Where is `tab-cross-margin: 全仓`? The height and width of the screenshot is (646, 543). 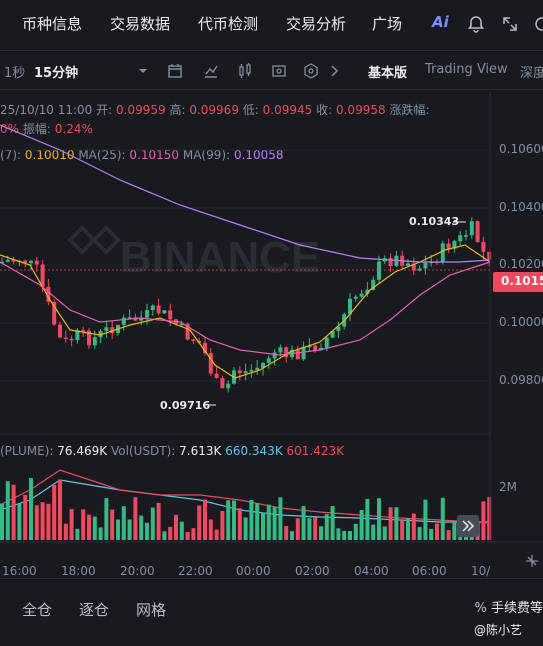
tab-cross-margin: 全仓 is located at coordinates (37, 610).